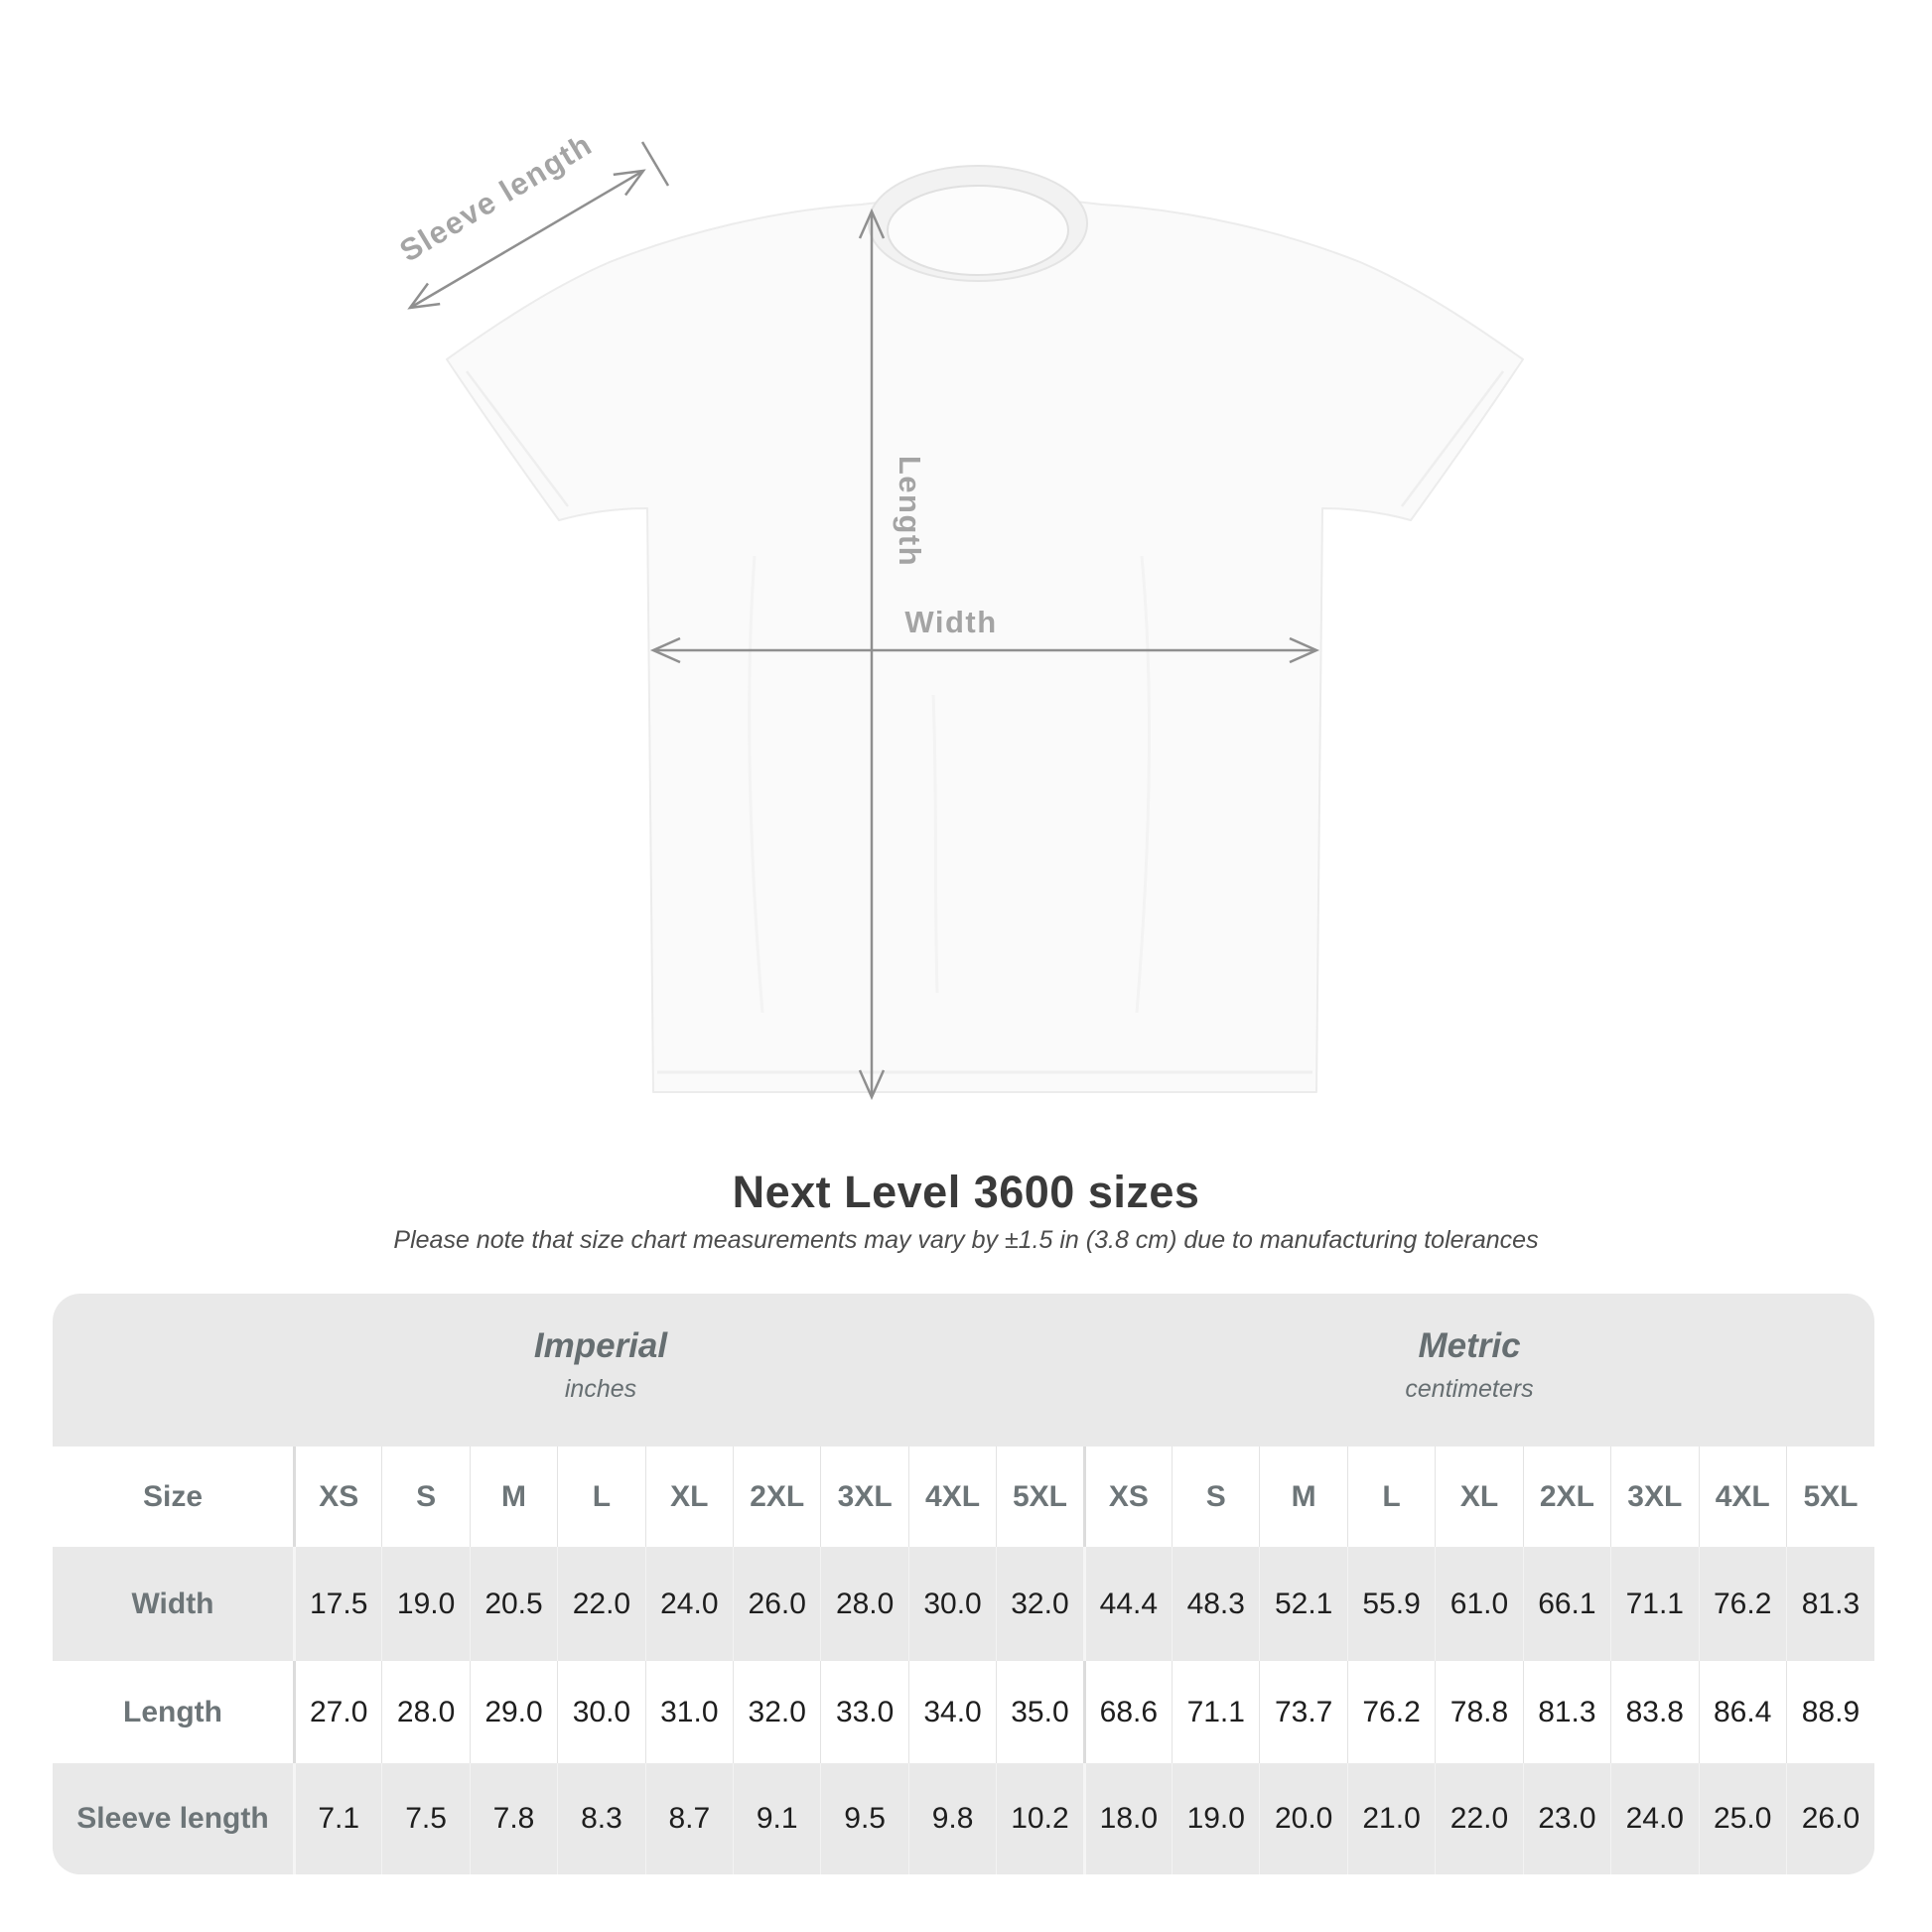 The height and width of the screenshot is (1932, 1932). Describe the element at coordinates (1127, 1818) in the screenshot. I see `value-cell: 18.0` at that location.